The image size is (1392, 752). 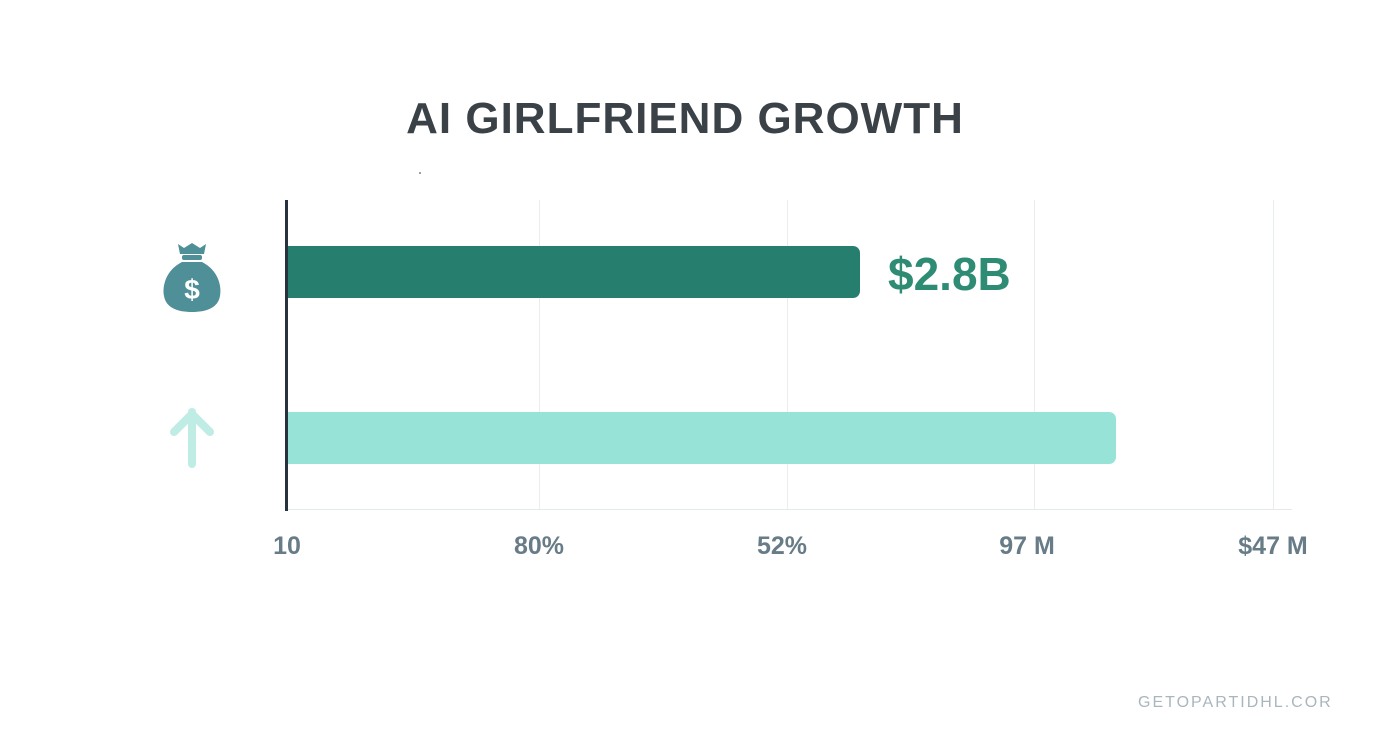 I want to click on y-axis-line, so click(x=286, y=355).